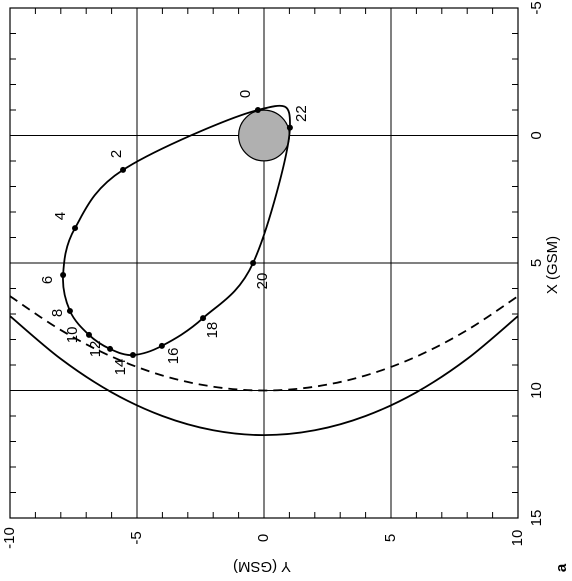  I want to click on magnetopause-line, so click(264, 343).